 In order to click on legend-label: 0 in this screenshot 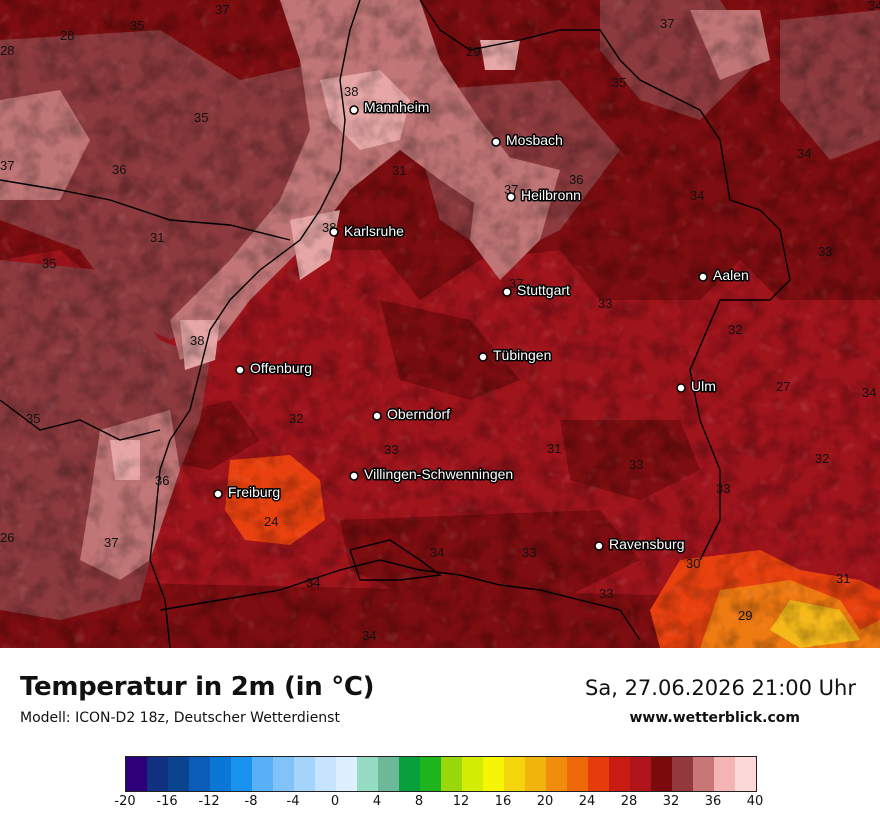, I will do `click(335, 801)`.